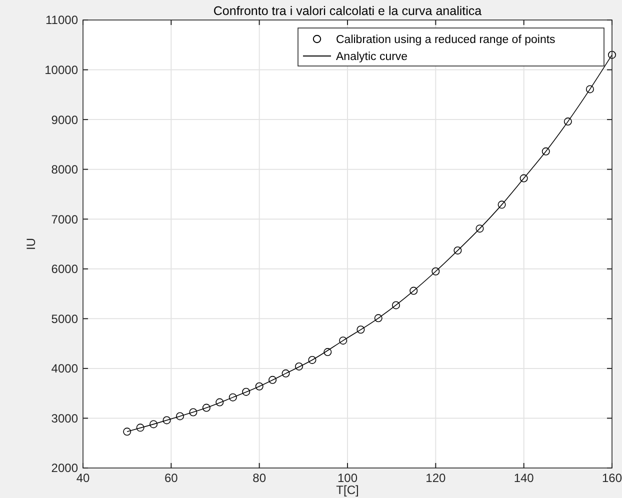 Image resolution: width=622 pixels, height=498 pixels. Describe the element at coordinates (171, 478) in the screenshot. I see `x-tick-label: 60` at that location.